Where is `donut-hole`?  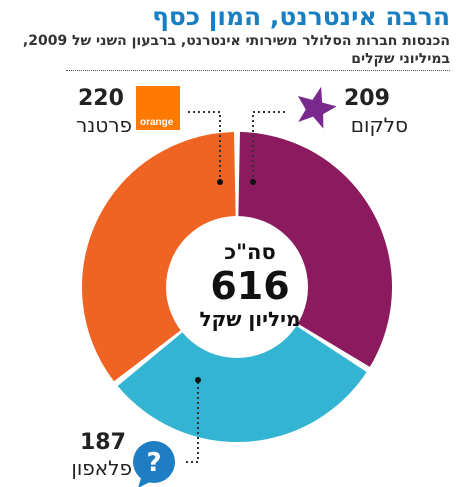 donut-hole is located at coordinates (237, 287).